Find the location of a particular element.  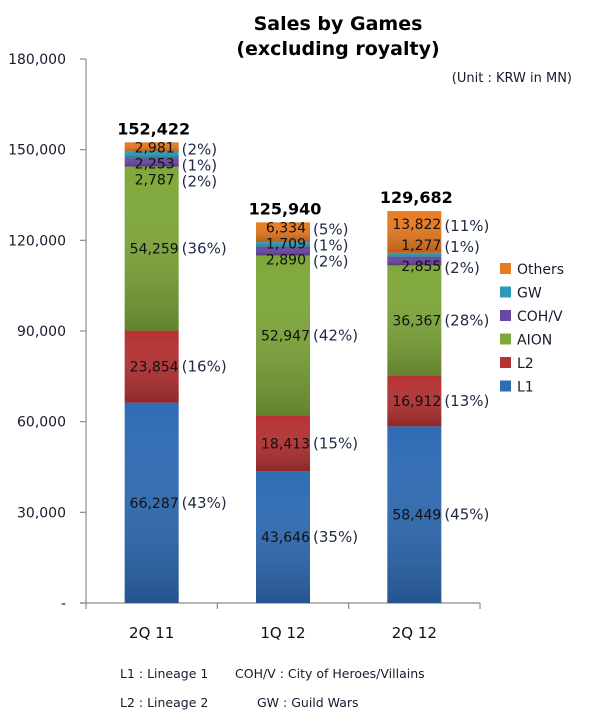

legend-item-gw: GW is located at coordinates (521, 294).